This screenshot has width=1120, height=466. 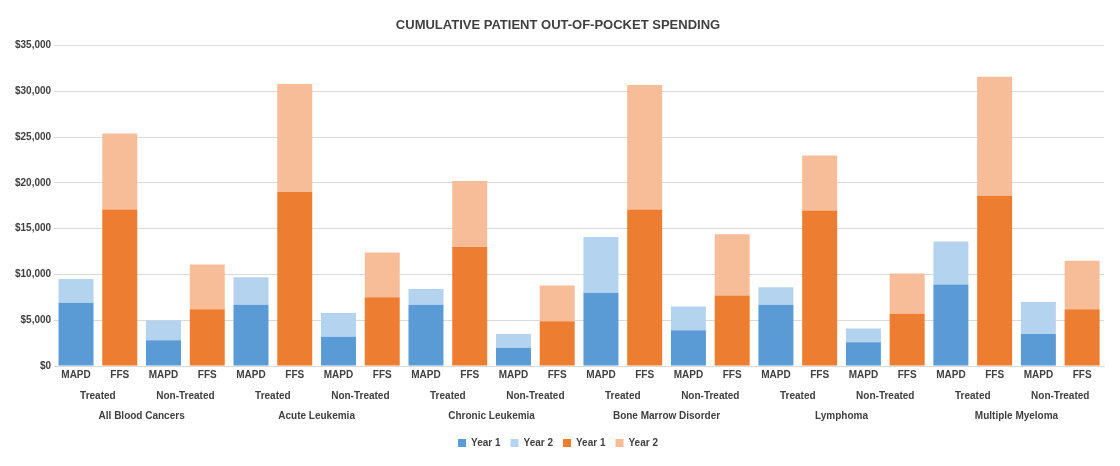 I want to click on text: All Blood Cancers, so click(x=142, y=415).